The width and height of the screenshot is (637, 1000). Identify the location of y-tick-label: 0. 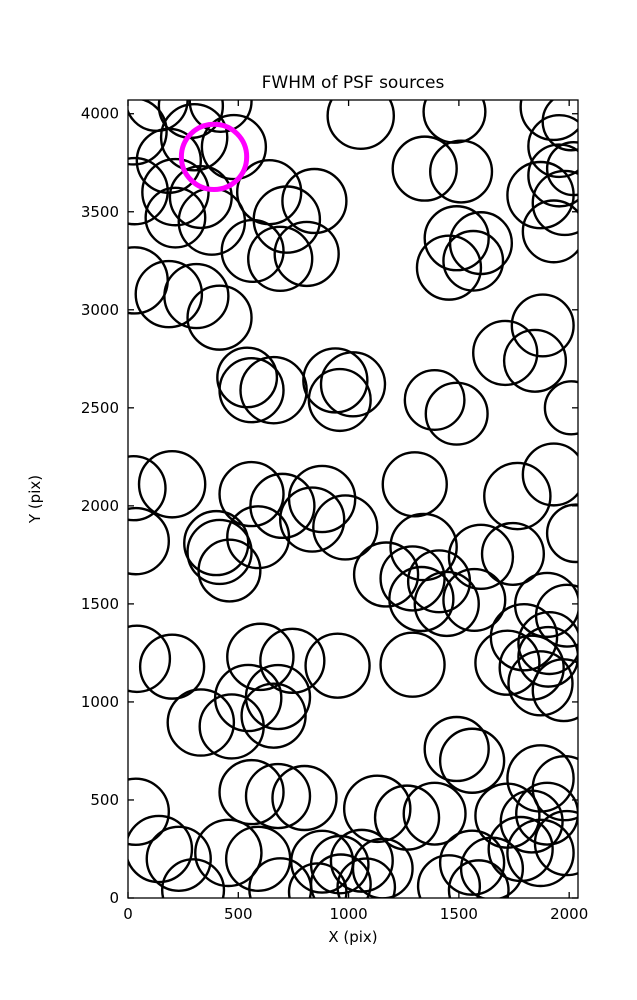
(114, 898).